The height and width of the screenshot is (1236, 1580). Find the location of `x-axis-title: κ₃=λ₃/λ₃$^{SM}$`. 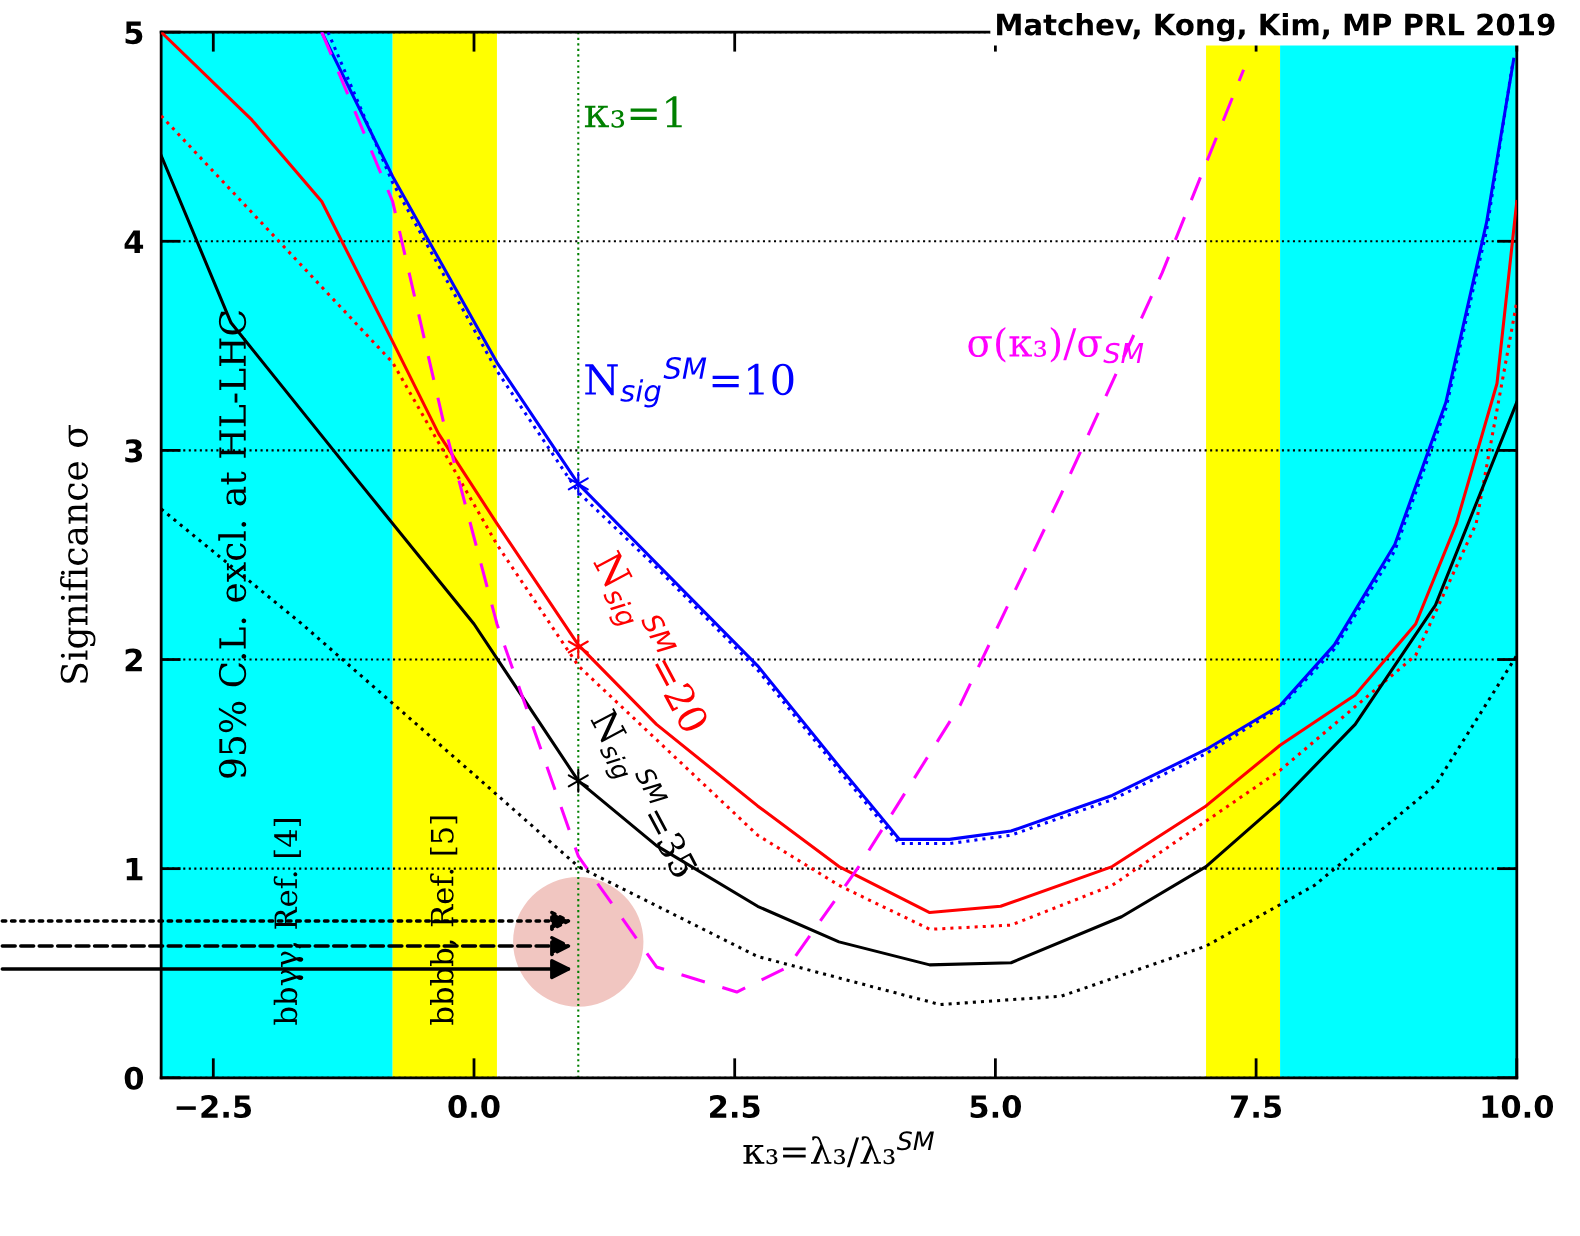

x-axis-title: κ₃=λ₃/λ₃$^{SM}$ is located at coordinates (838, 1149).